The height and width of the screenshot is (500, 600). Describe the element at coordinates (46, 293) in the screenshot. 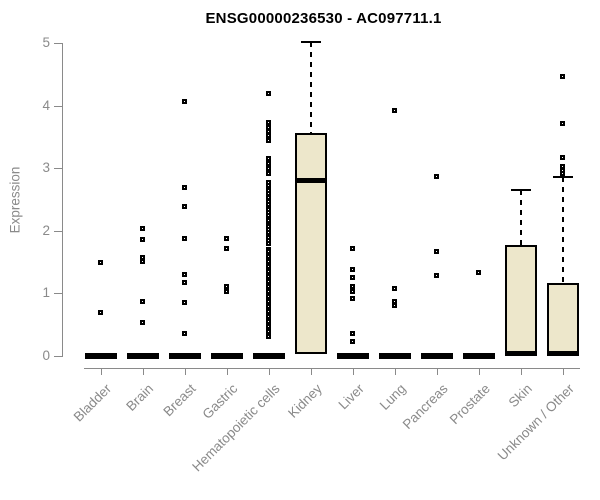

I see `y-tick-label: 1` at that location.